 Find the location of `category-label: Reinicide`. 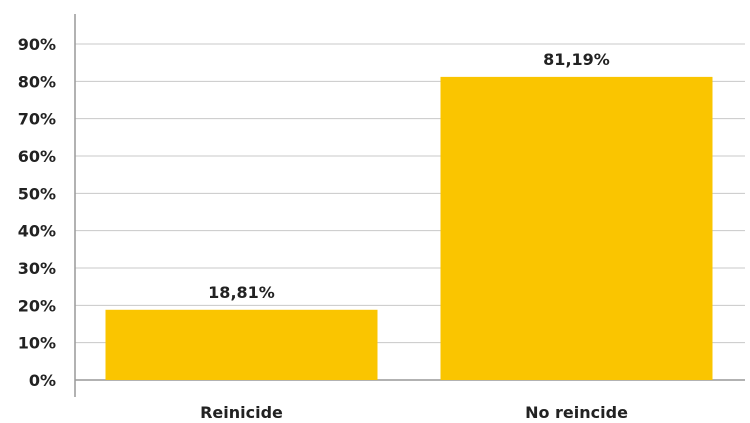

category-label: Reinicide is located at coordinates (241, 412).